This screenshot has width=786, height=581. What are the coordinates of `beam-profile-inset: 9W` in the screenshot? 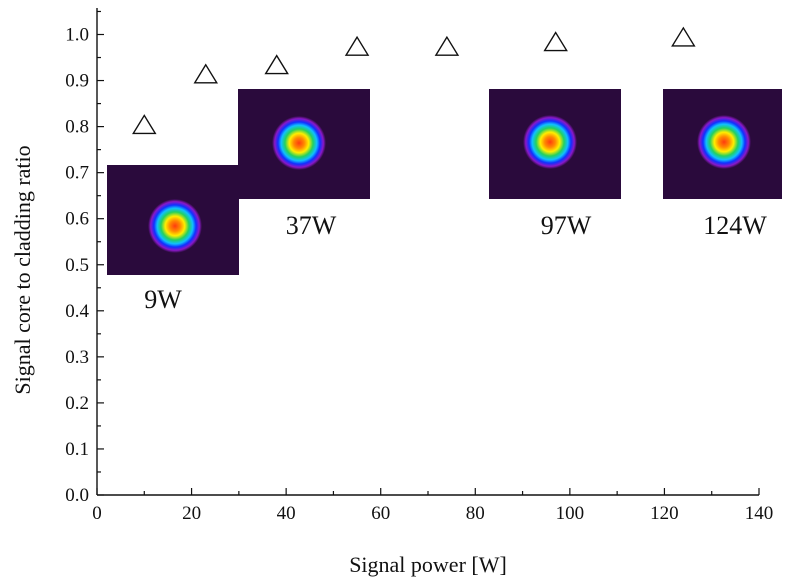 It's located at (173, 239).